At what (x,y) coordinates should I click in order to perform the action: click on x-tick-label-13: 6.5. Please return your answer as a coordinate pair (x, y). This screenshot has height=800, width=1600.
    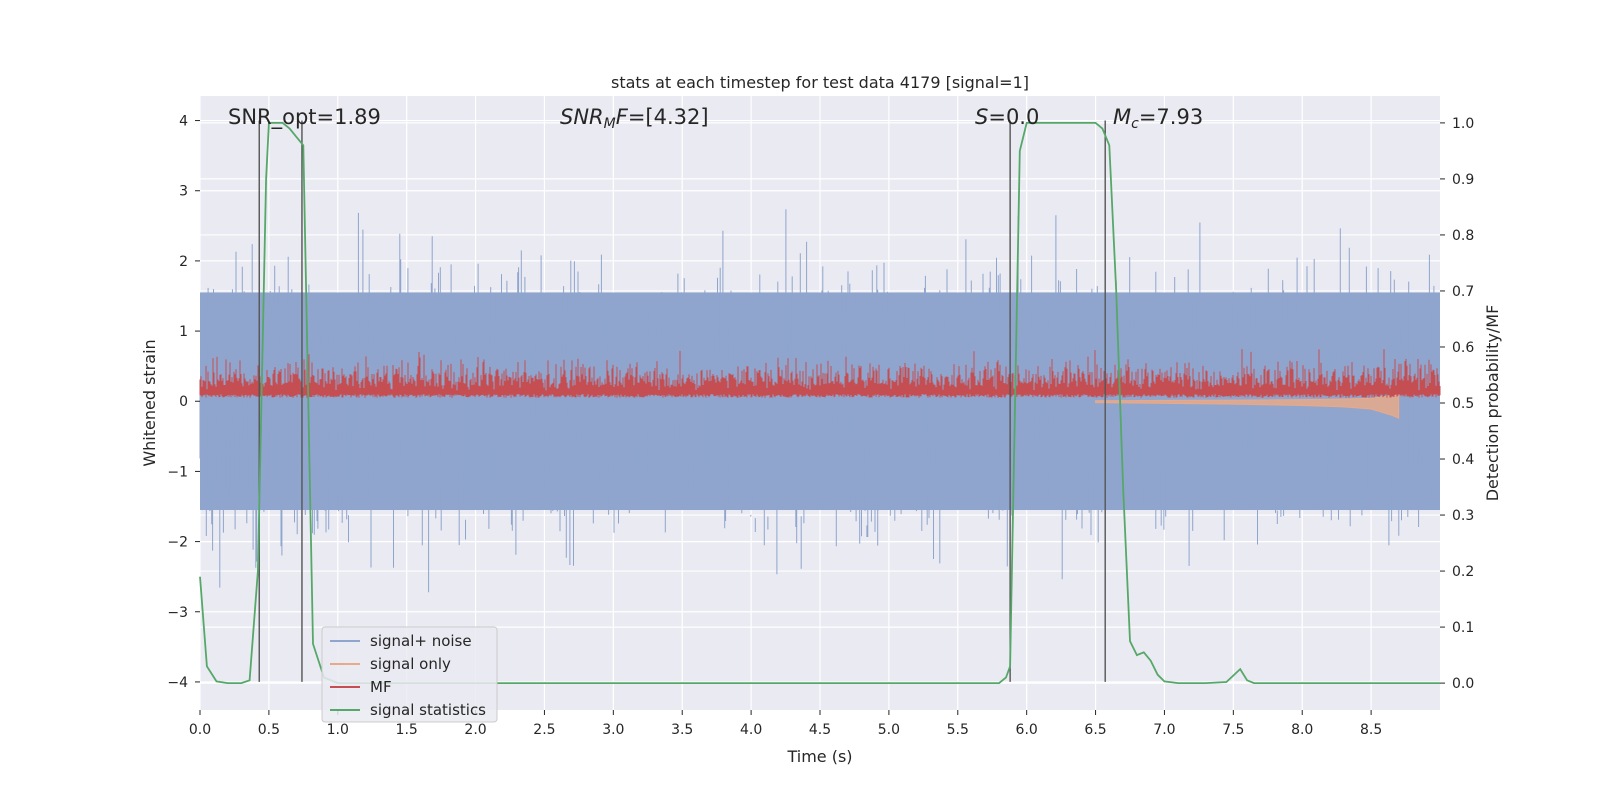
    Looking at the image, I should click on (1095, 730).